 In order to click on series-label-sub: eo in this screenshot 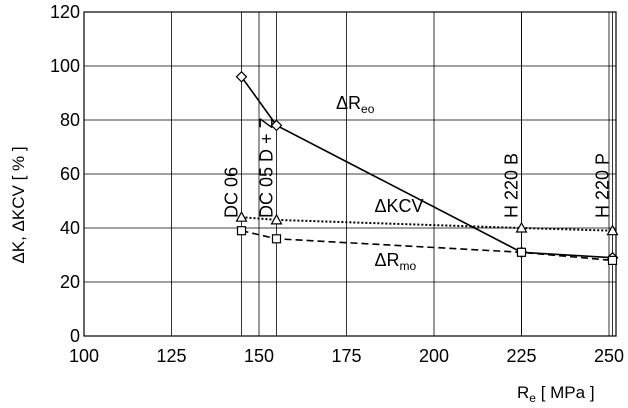, I will do `click(368, 109)`.